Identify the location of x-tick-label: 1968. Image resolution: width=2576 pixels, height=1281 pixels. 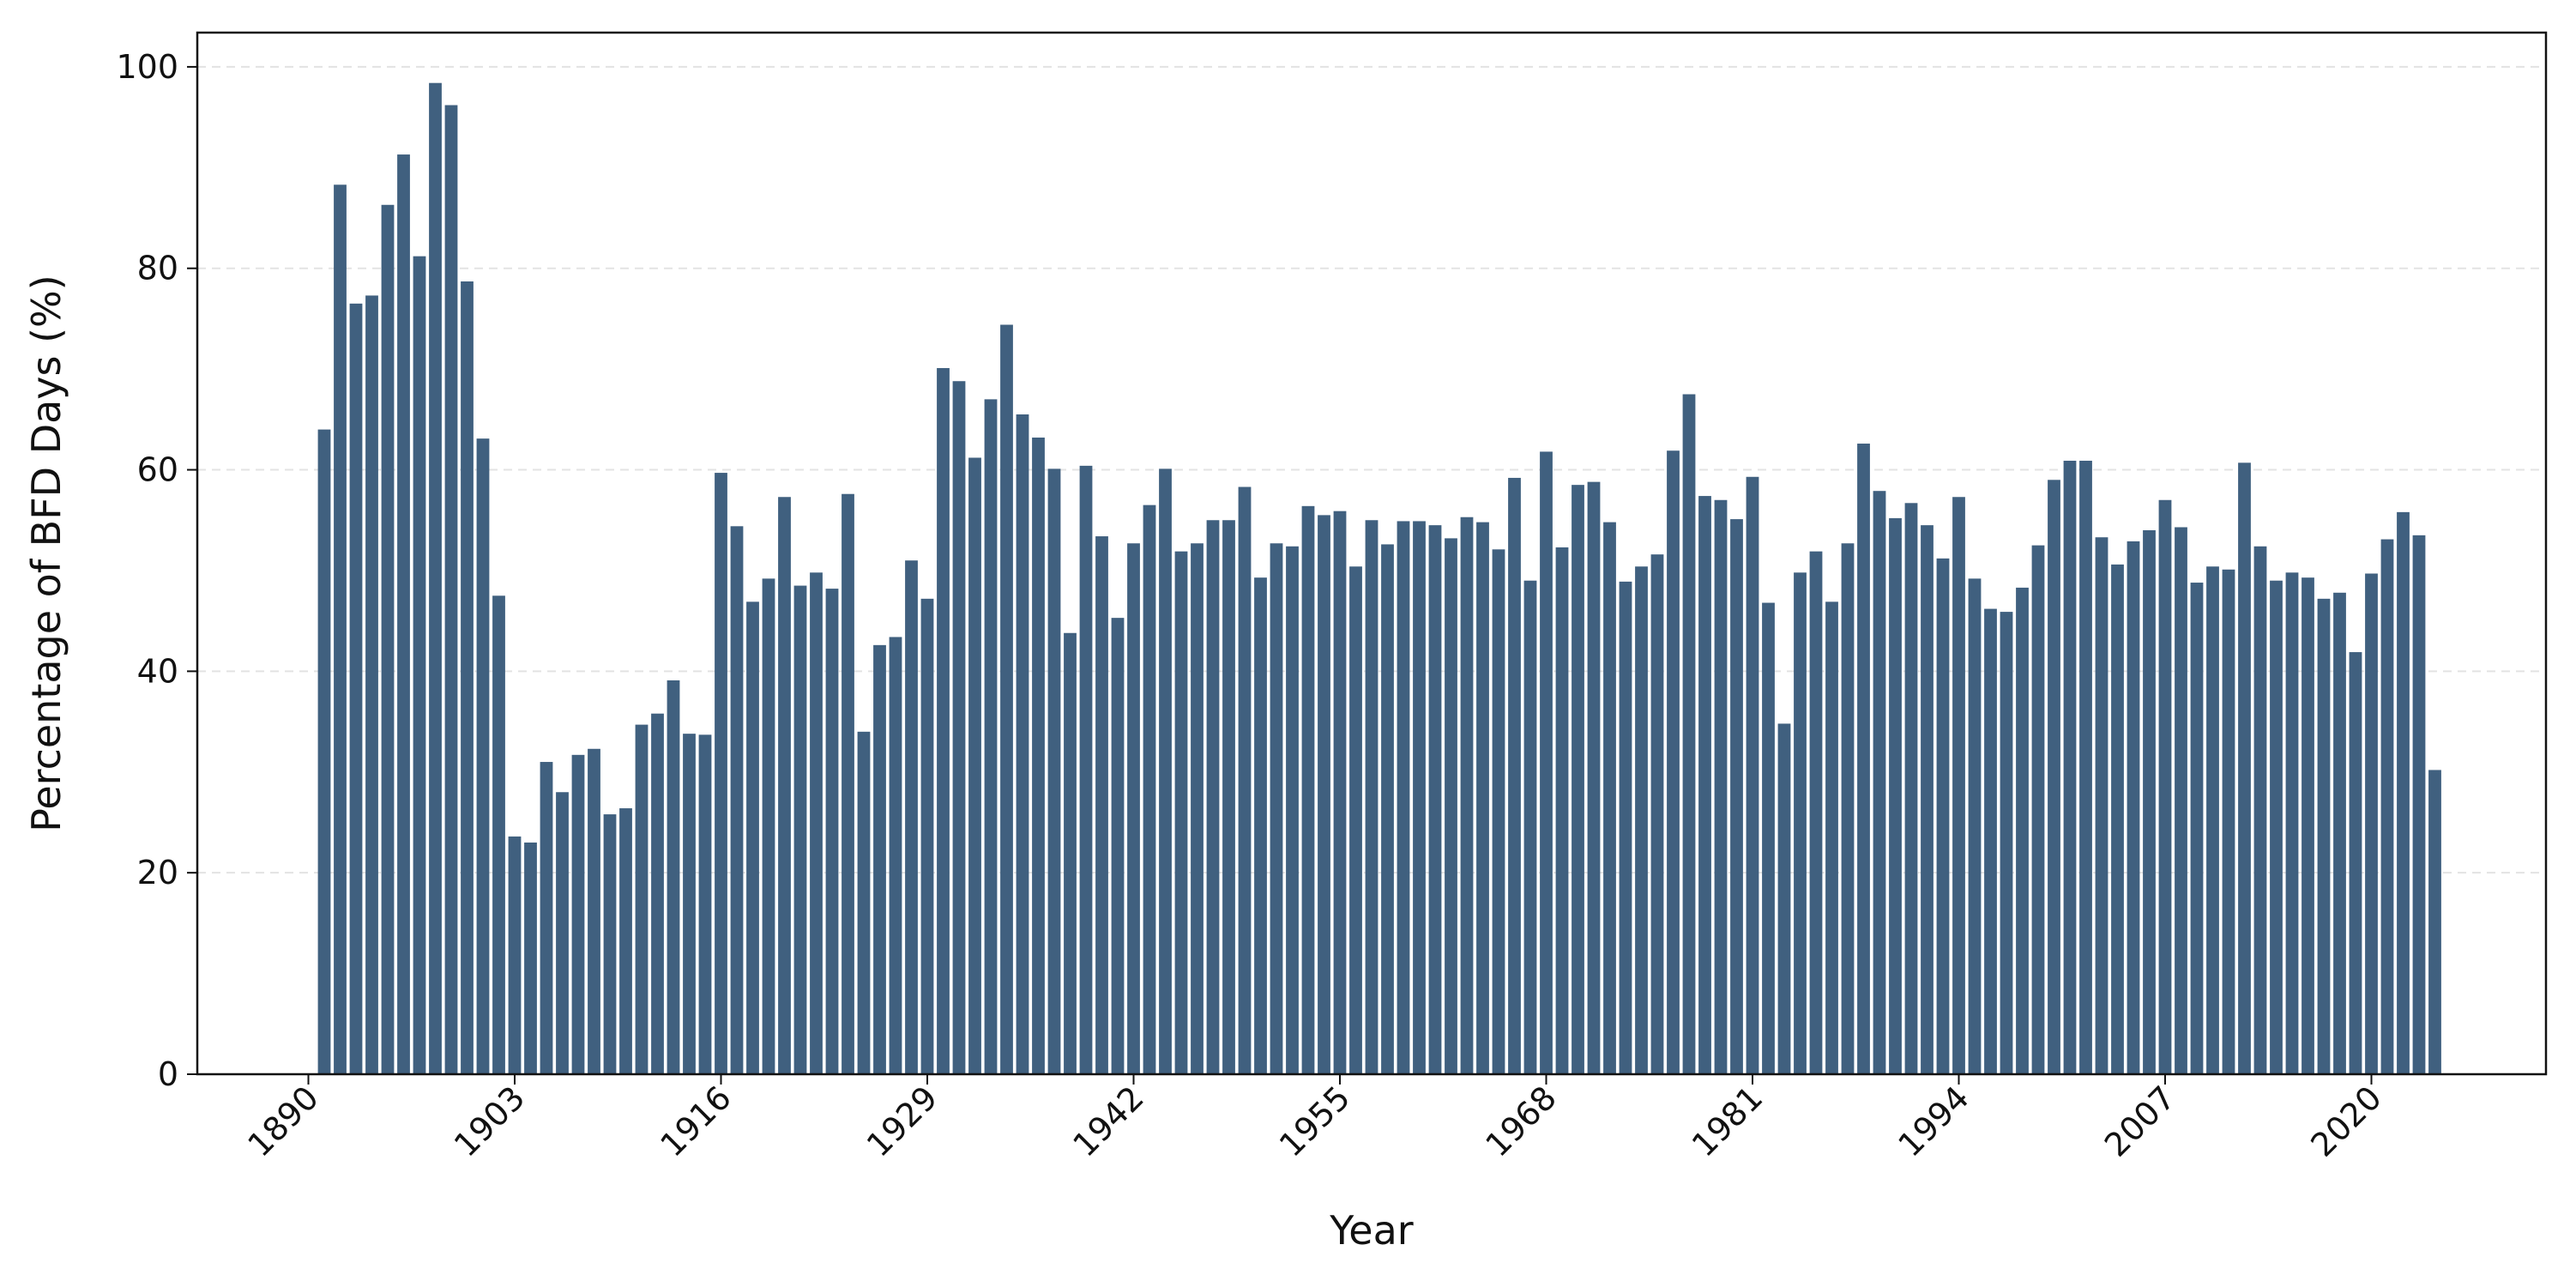
(1521, 1121).